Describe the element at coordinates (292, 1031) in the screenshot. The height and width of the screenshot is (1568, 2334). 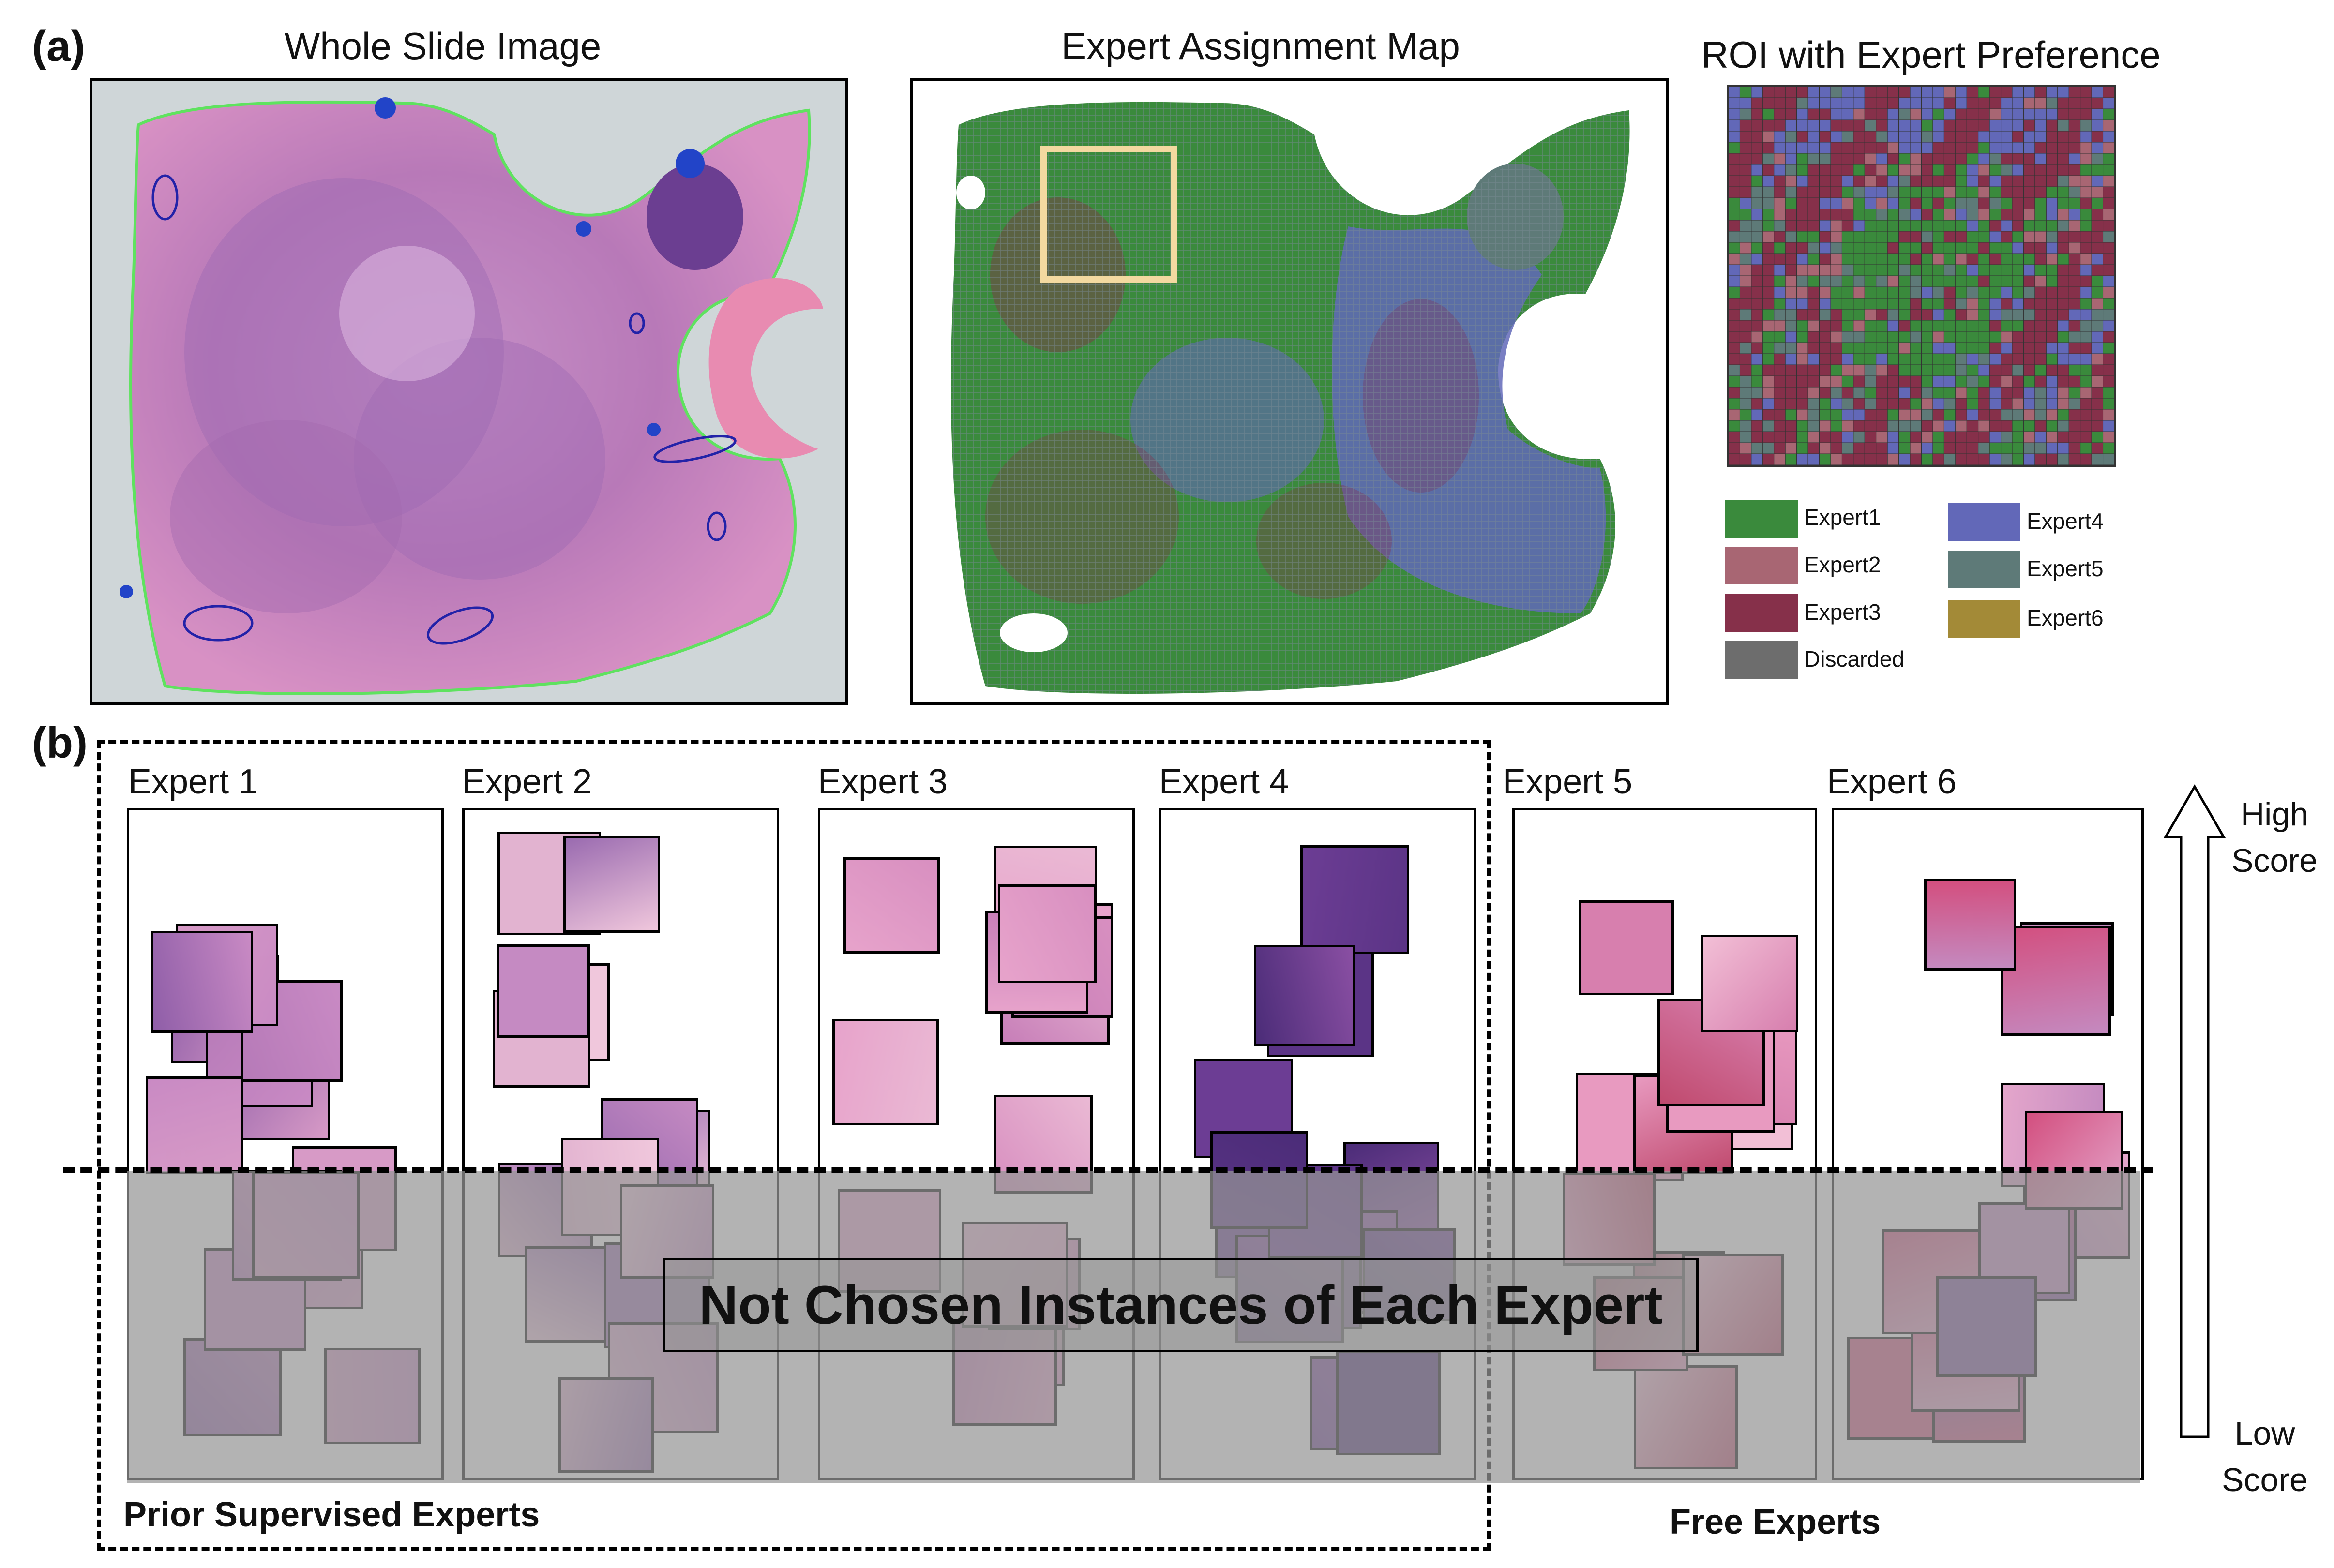
I see `instance-tile` at that location.